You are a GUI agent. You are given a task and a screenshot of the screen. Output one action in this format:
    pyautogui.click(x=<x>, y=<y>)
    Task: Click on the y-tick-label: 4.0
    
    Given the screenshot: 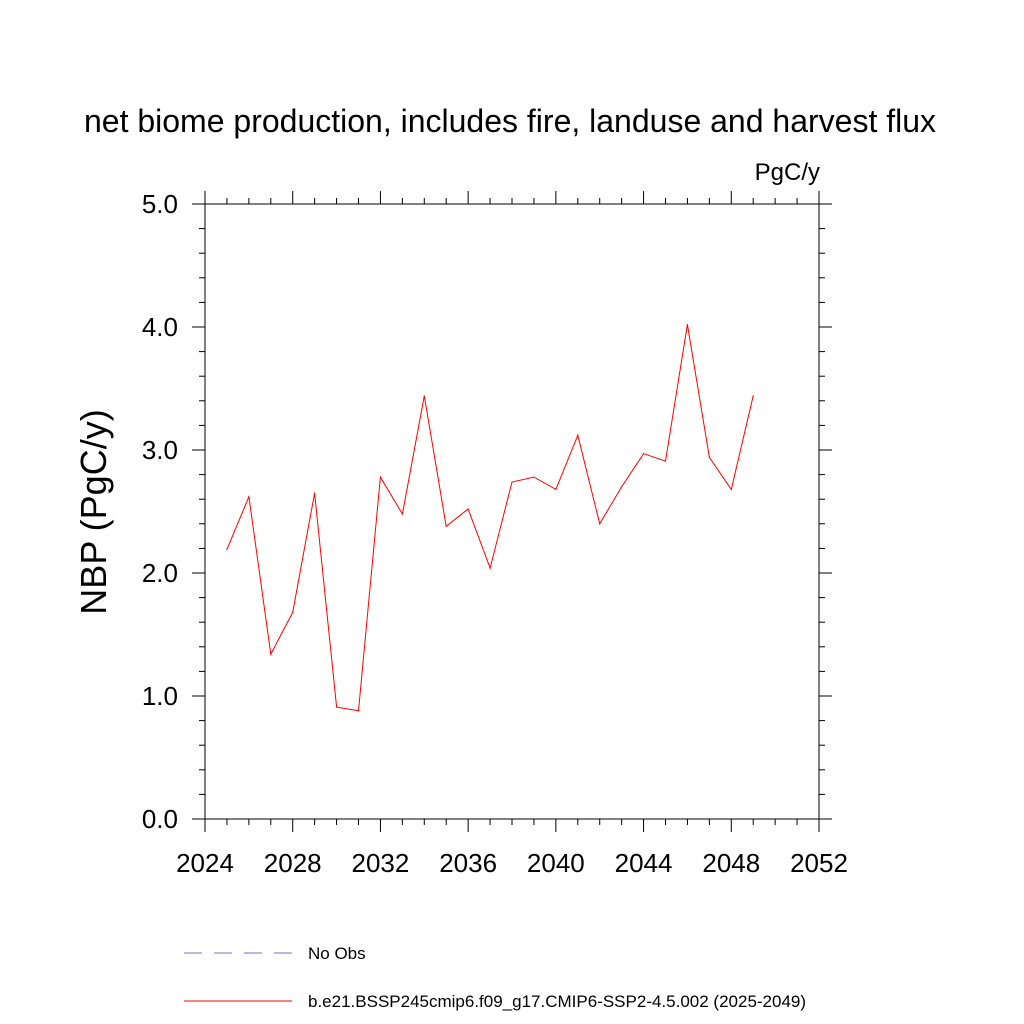 What is the action you would take?
    pyautogui.click(x=160, y=327)
    